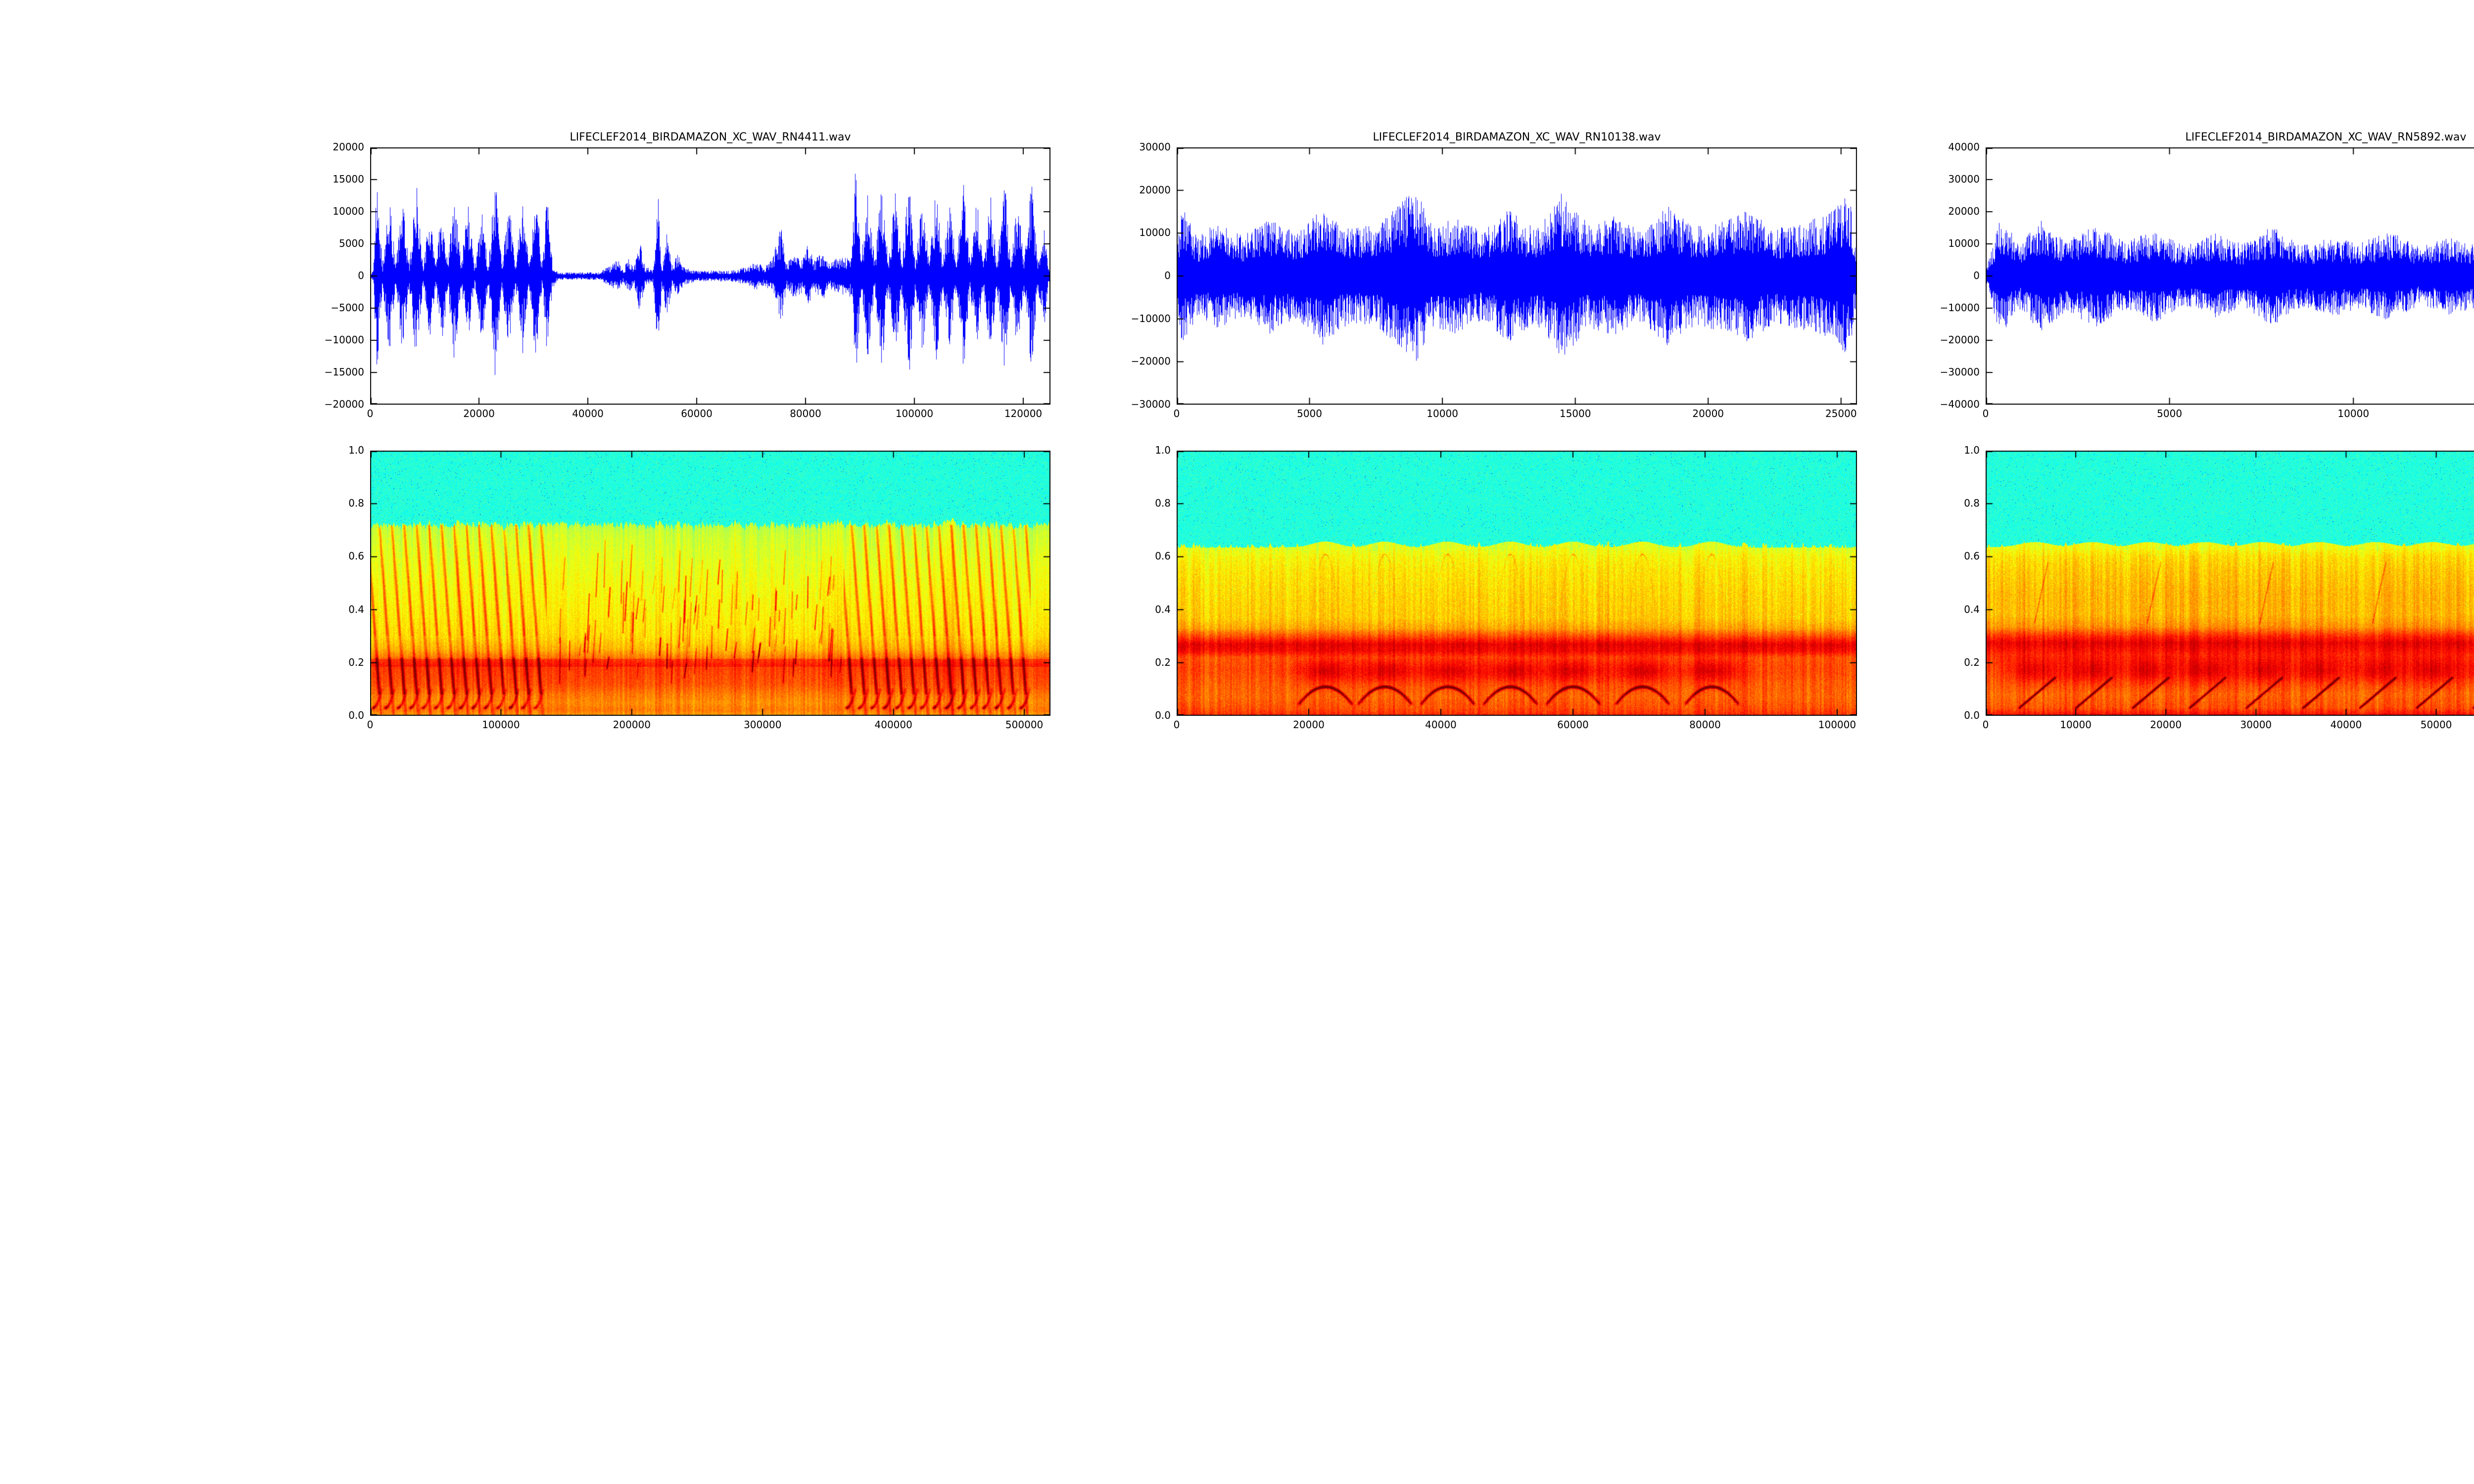 Image resolution: width=2474 pixels, height=1484 pixels. I want to click on x-tick-label: 50000, so click(2436, 725).